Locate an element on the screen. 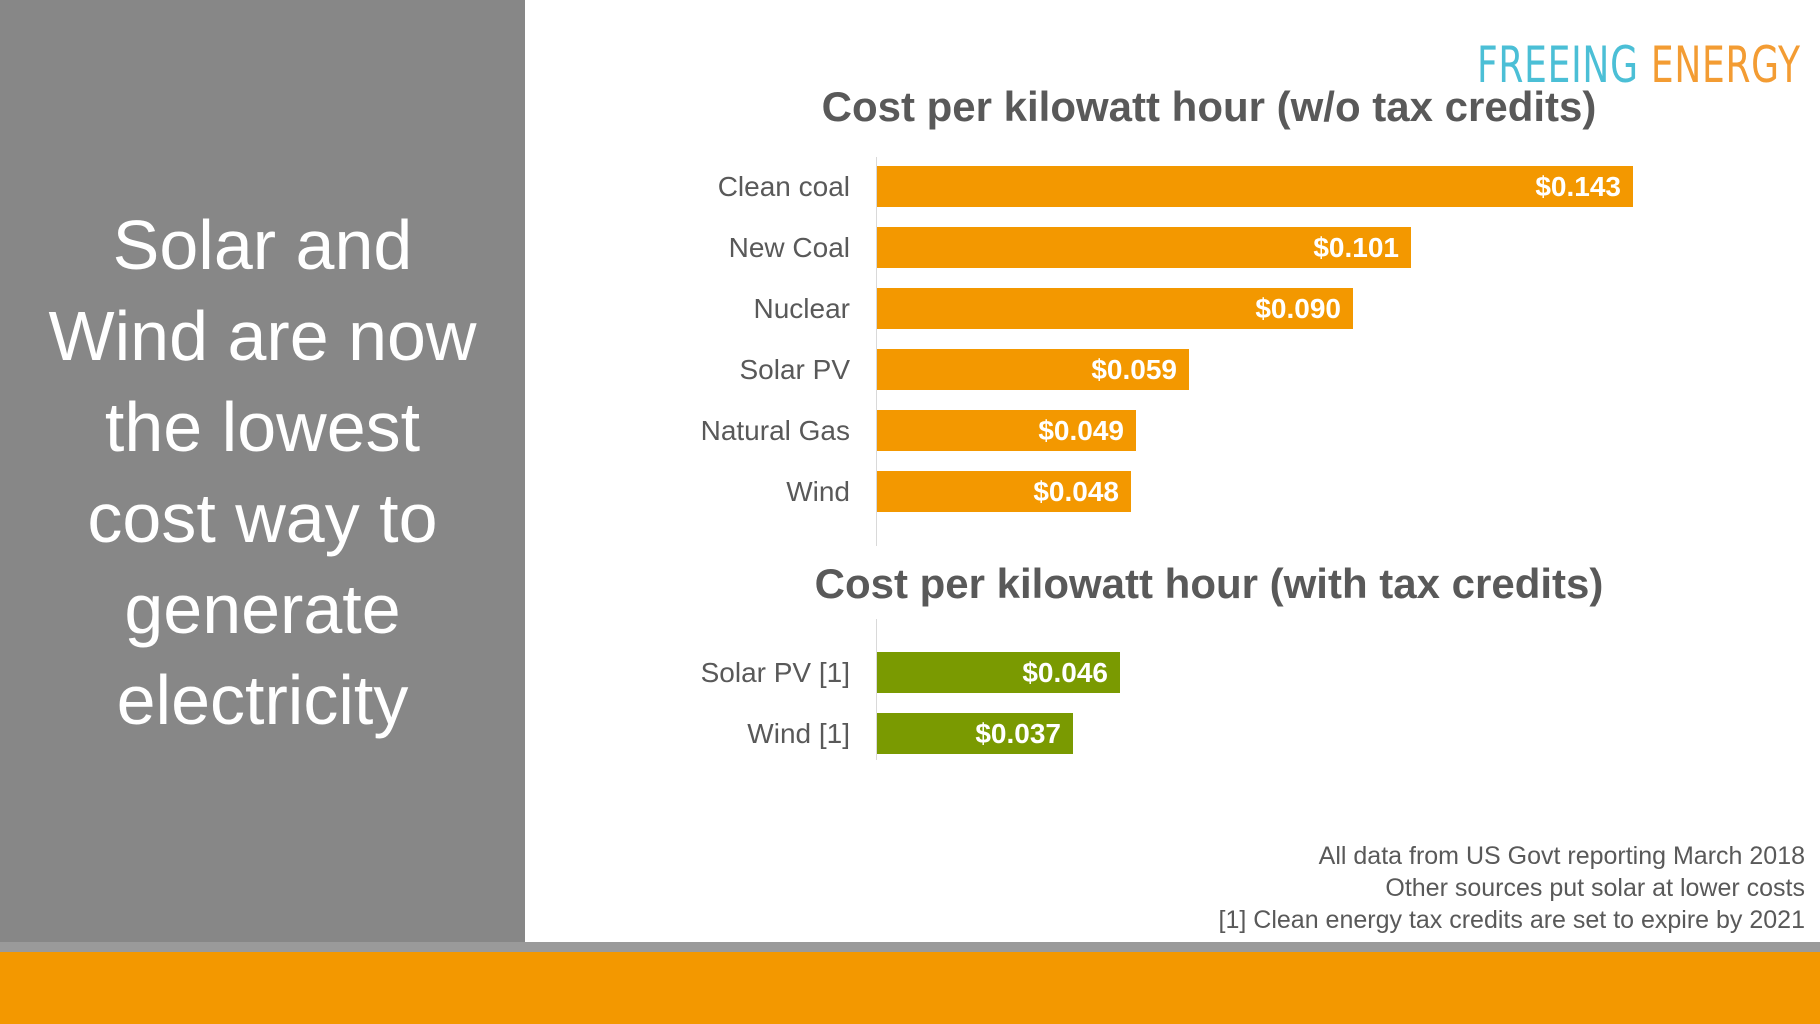 The width and height of the screenshot is (1820, 1024). category-label: Nuclear is located at coordinates (801, 308).